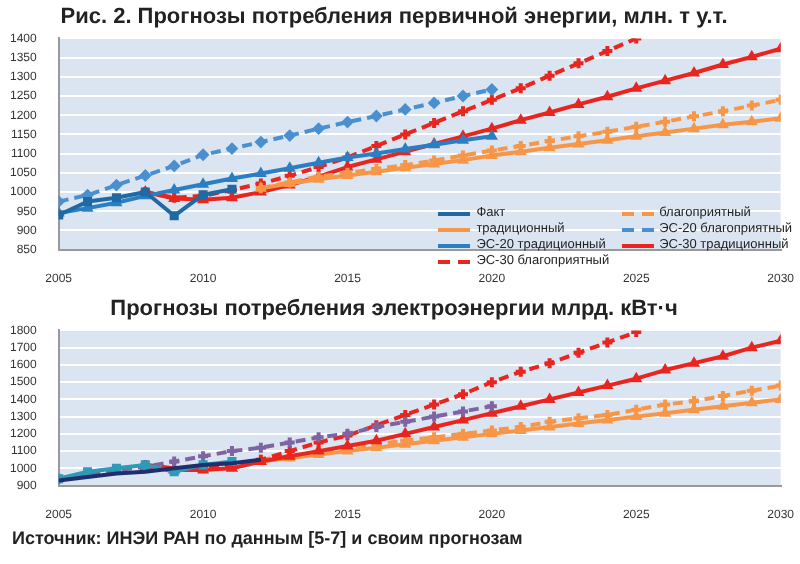 This screenshot has height=564, width=800. What do you see at coordinates (394, 17) in the screenshot?
I see `chart-title: Рис. 2. Прогнозы потребления первичной энергии, млн. т у.т.` at bounding box center [394, 17].